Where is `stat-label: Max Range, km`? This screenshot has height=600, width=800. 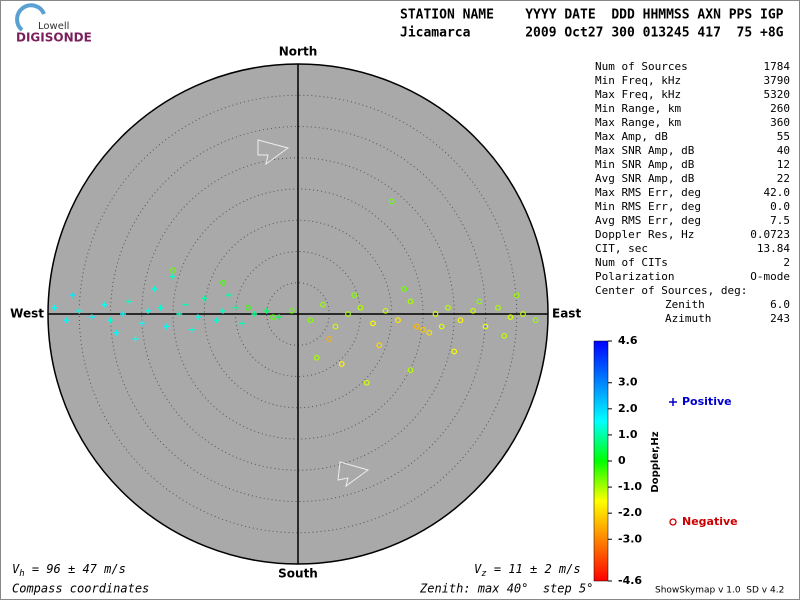 stat-label: Max Range, km is located at coordinates (638, 122).